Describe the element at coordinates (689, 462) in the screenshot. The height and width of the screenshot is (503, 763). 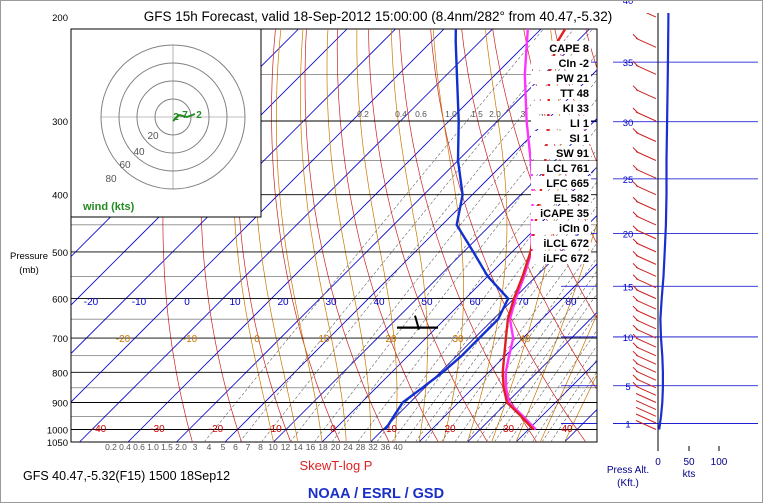
I see `speed-tick-label: 50` at that location.